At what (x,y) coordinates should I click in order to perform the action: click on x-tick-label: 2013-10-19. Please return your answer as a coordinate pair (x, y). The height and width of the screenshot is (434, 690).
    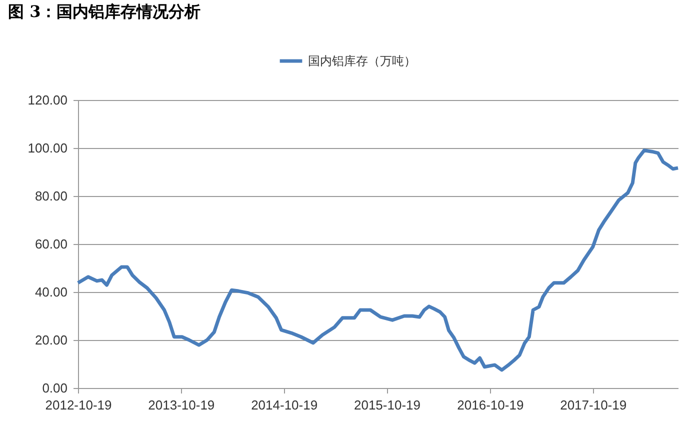
    Looking at the image, I should click on (181, 405).